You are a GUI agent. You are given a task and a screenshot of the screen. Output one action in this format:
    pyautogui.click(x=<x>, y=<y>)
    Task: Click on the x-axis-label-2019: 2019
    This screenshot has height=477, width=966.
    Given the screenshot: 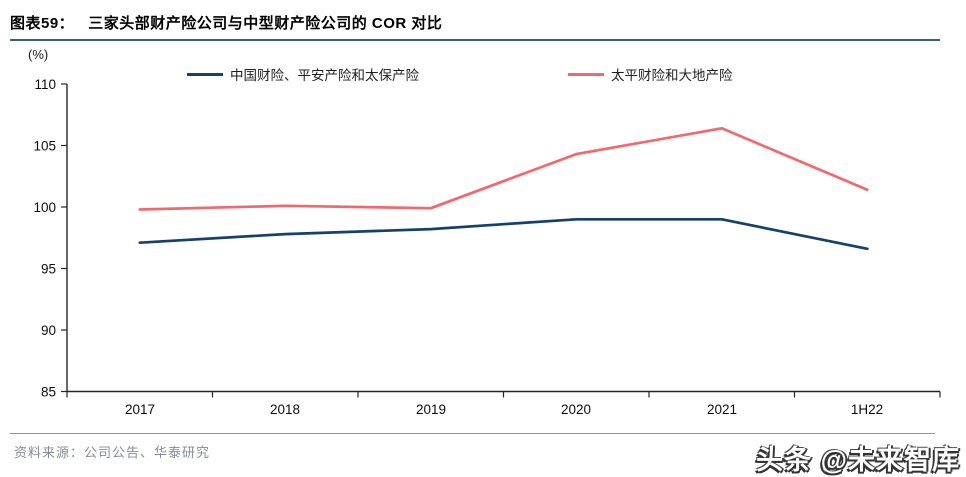 What is the action you would take?
    pyautogui.click(x=431, y=409)
    